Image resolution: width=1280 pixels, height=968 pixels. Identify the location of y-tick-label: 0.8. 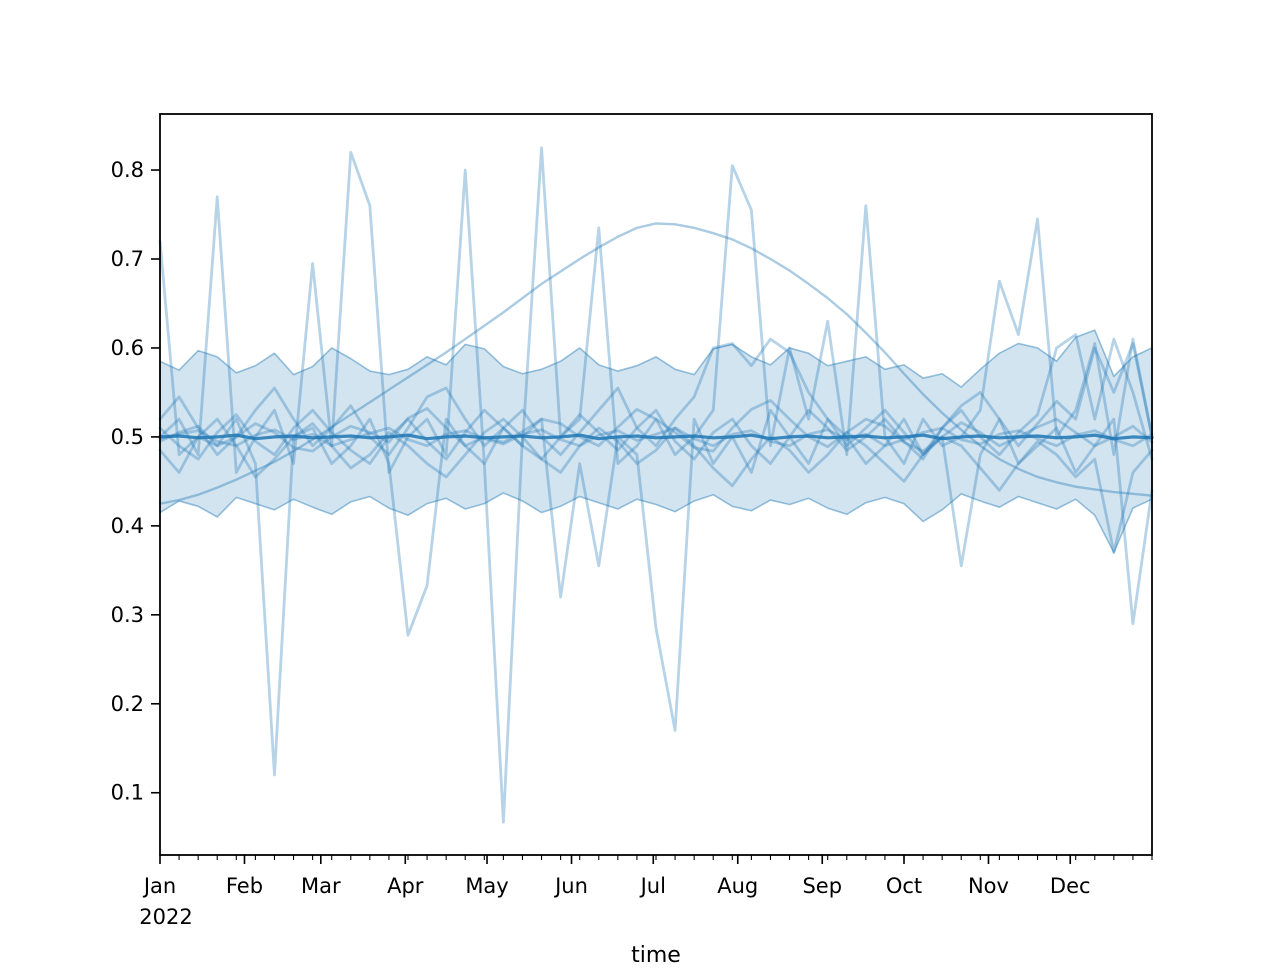
(127, 170).